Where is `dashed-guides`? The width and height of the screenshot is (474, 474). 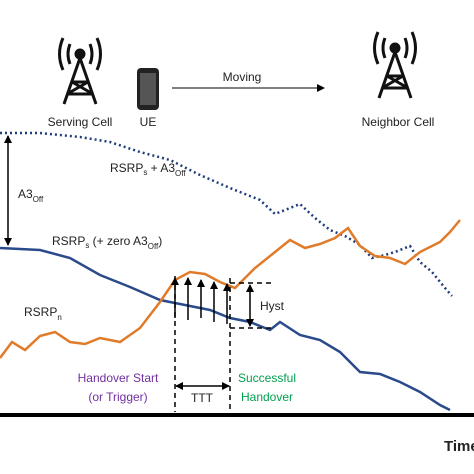
dashed-guides is located at coordinates (223, 344).